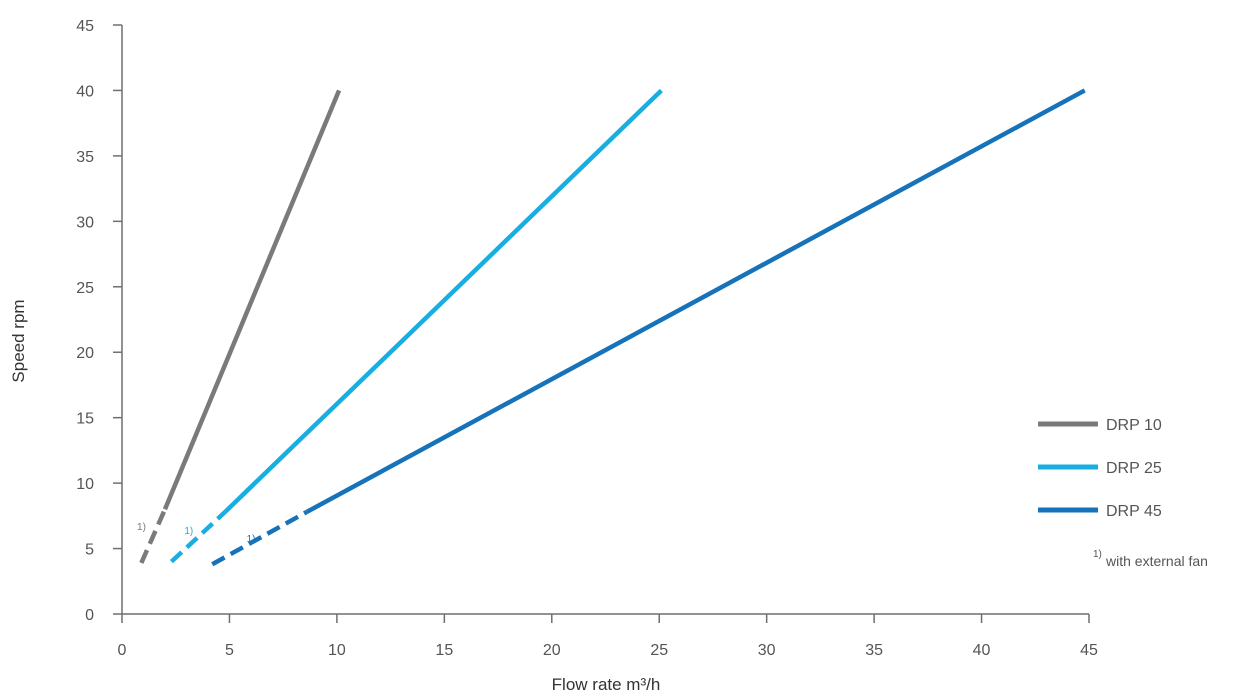  I want to click on series-drp-10-line, so click(252, 300).